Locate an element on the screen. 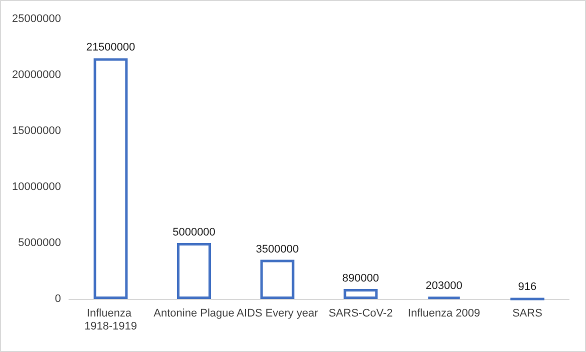  data-label: 21500000 is located at coordinates (111, 48).